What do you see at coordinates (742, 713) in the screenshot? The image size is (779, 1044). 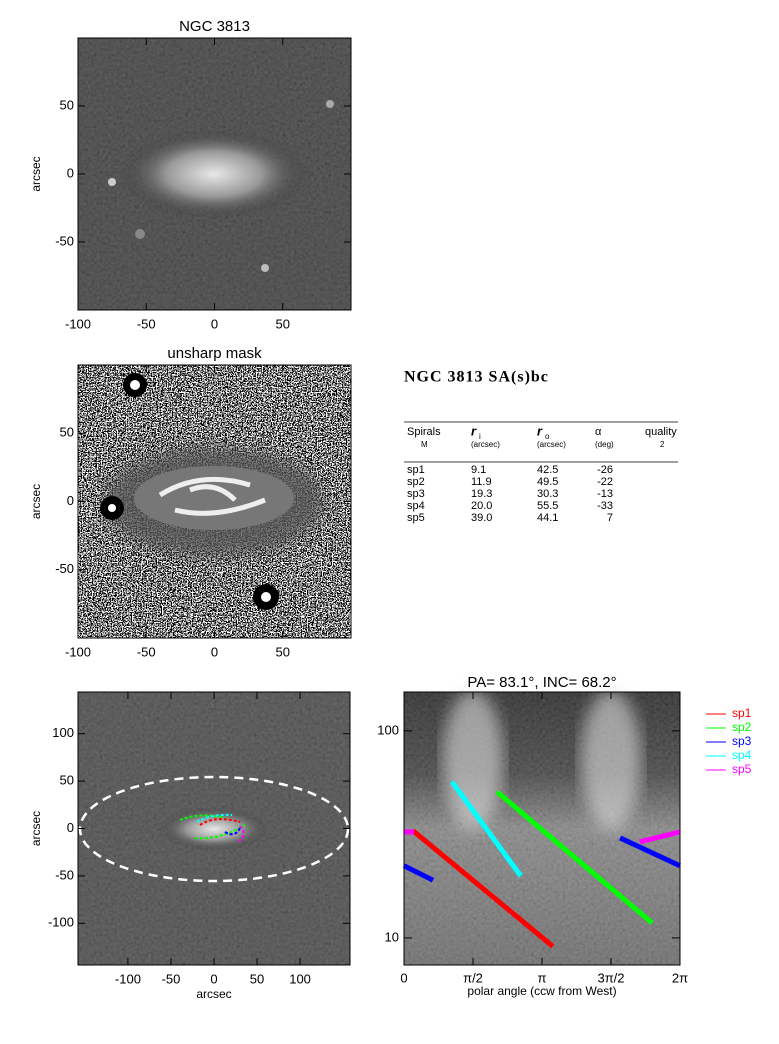 I see `legend-label: sp1` at bounding box center [742, 713].